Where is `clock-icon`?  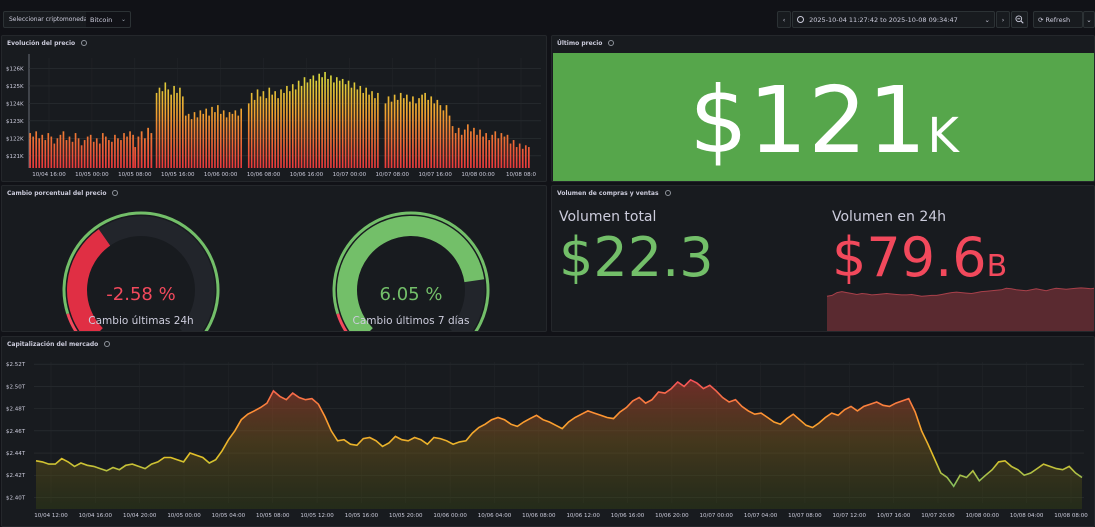
clock-icon is located at coordinates (800, 19).